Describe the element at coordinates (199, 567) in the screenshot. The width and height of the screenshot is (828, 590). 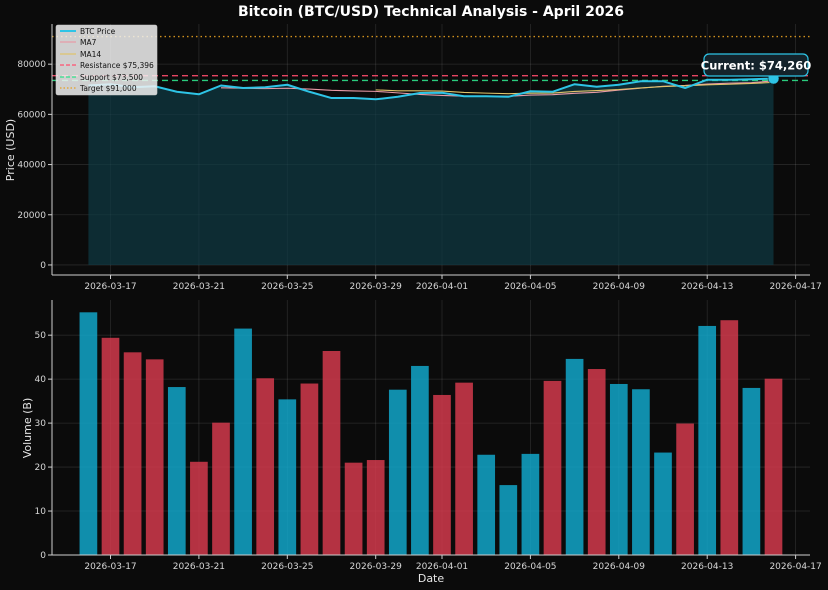
I see `volume-xtick-label-1: 2026-03-21` at that location.